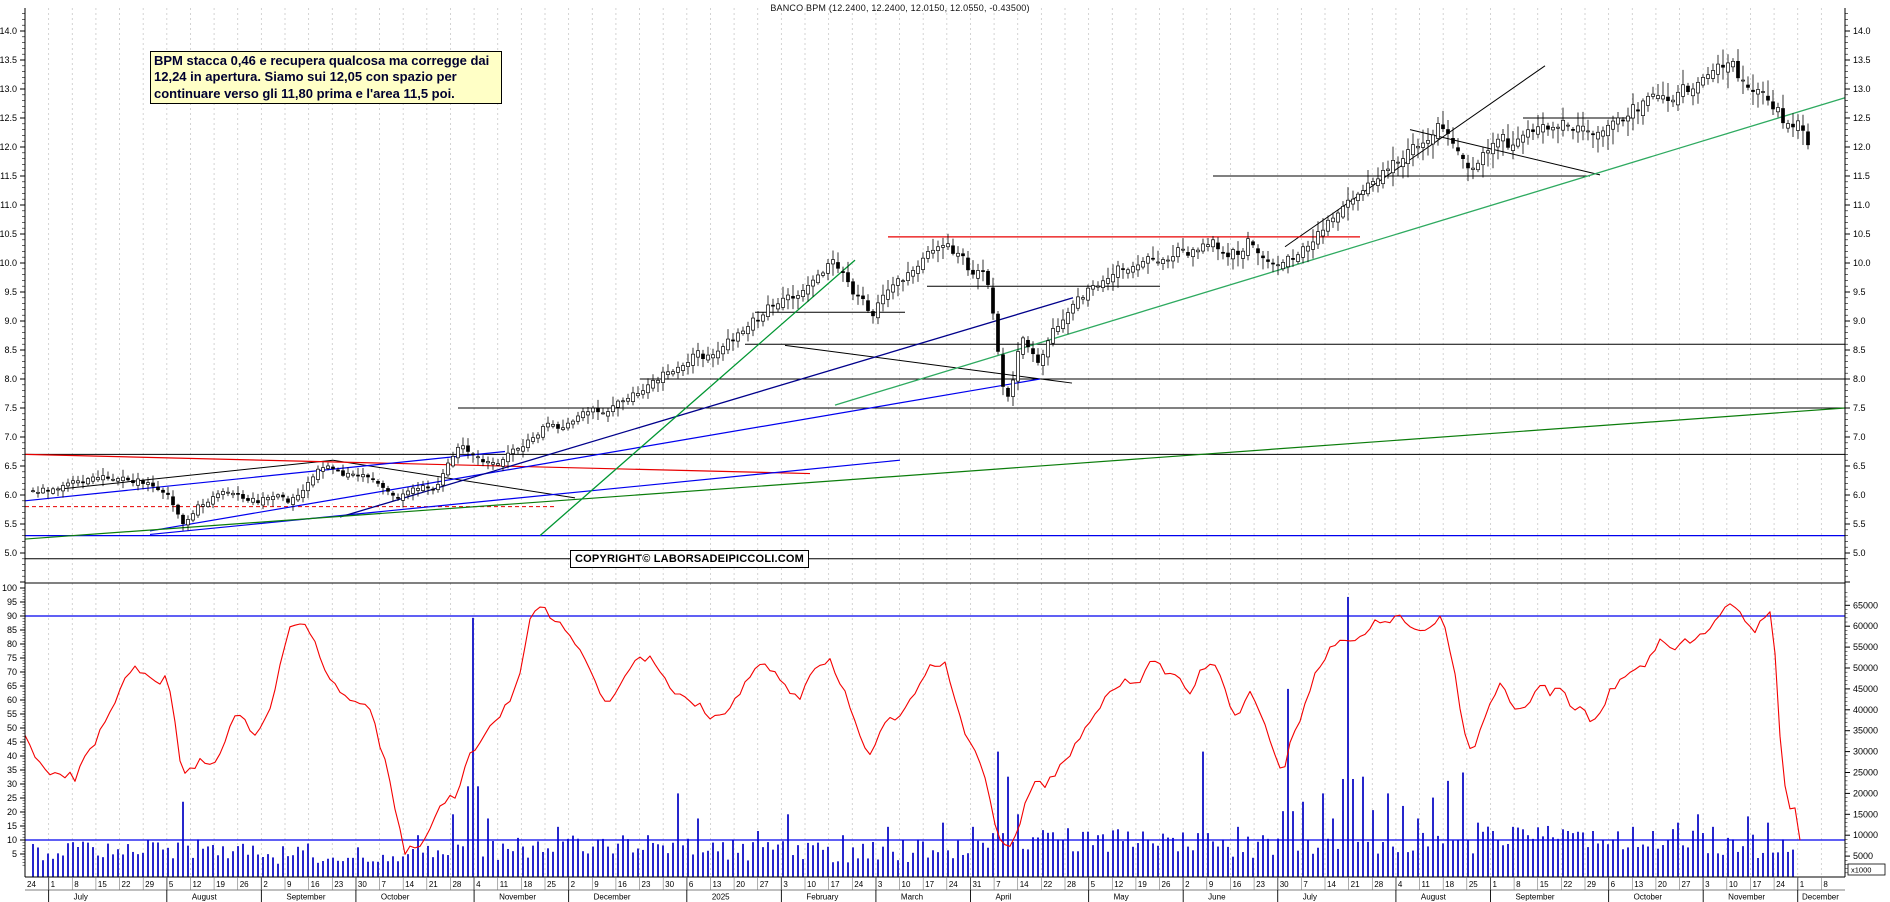 This screenshot has height=902, width=1890. Describe the element at coordinates (1859, 350) in the screenshot. I see `svg-text: 8.5` at that location.